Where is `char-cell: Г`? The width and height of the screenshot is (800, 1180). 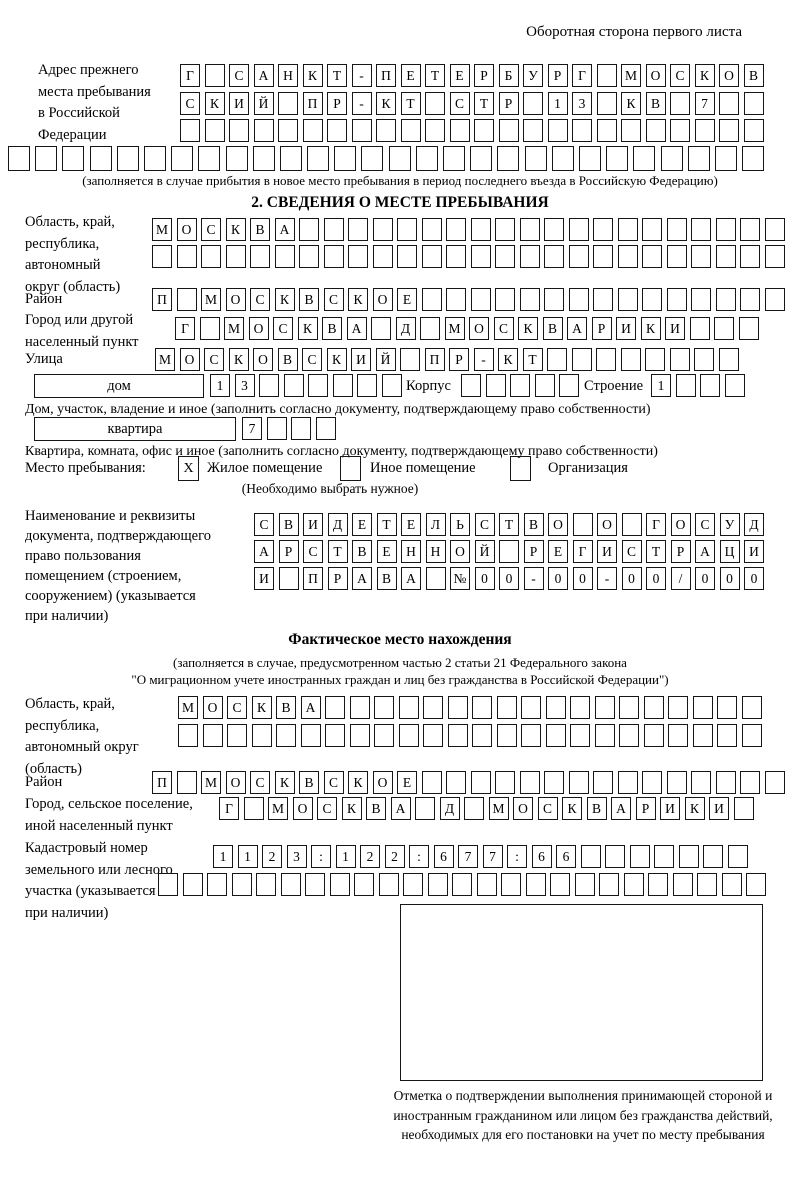
char-cell: Г is located at coordinates (582, 551).